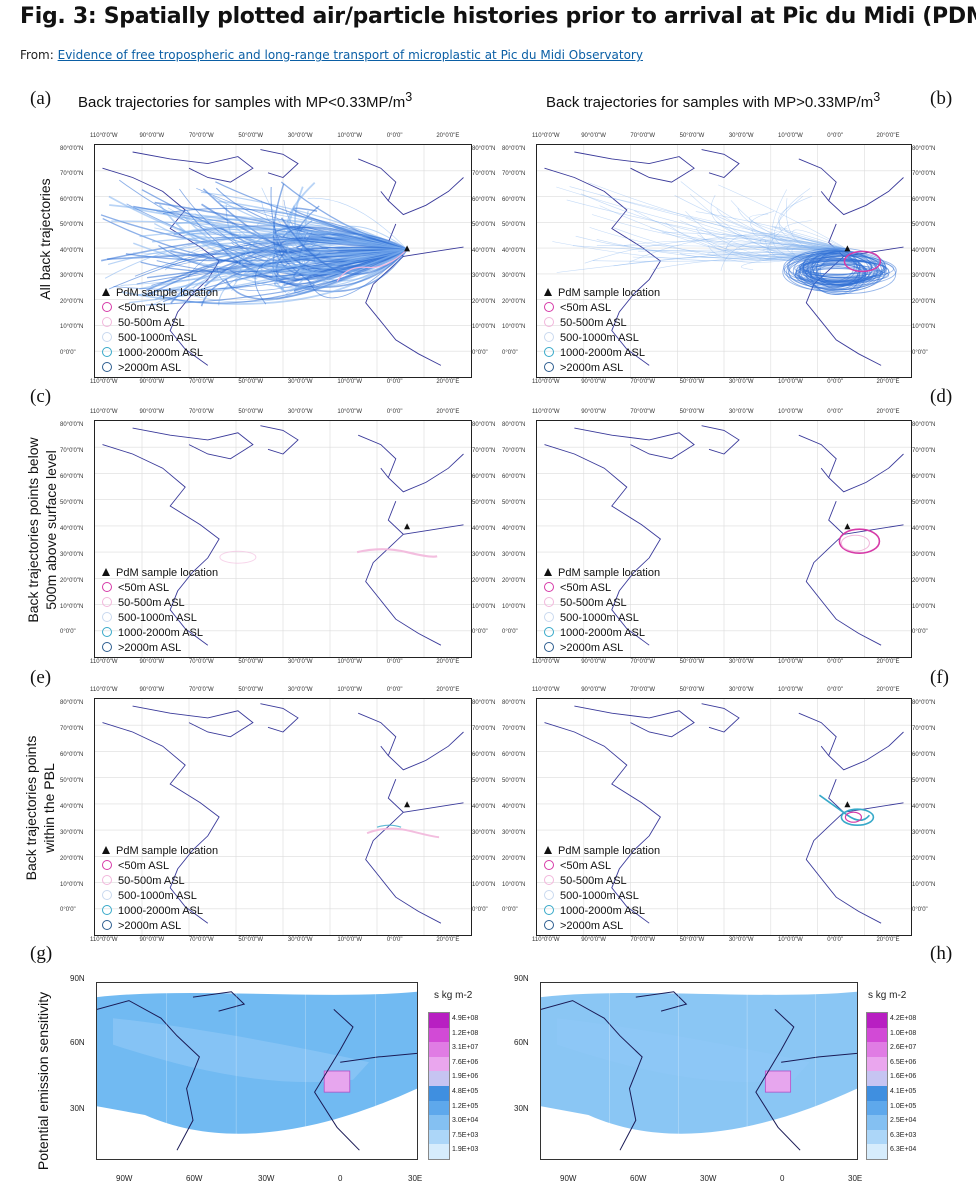 The width and height of the screenshot is (976, 1195). Describe the element at coordinates (72, 301) in the screenshot. I see `map-a-lat-tick-left: 20°0'0"N` at that location.